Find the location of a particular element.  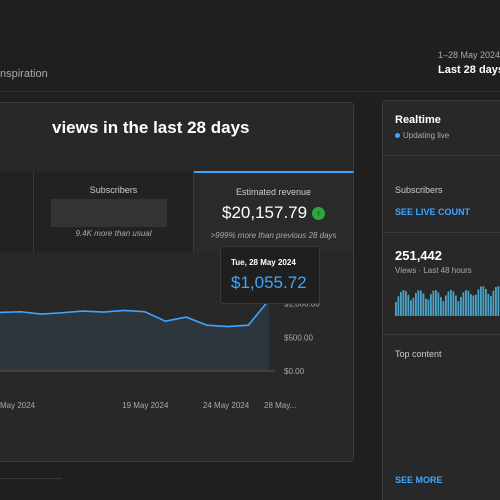

realtime-title: Realtime is located at coordinates (418, 120).